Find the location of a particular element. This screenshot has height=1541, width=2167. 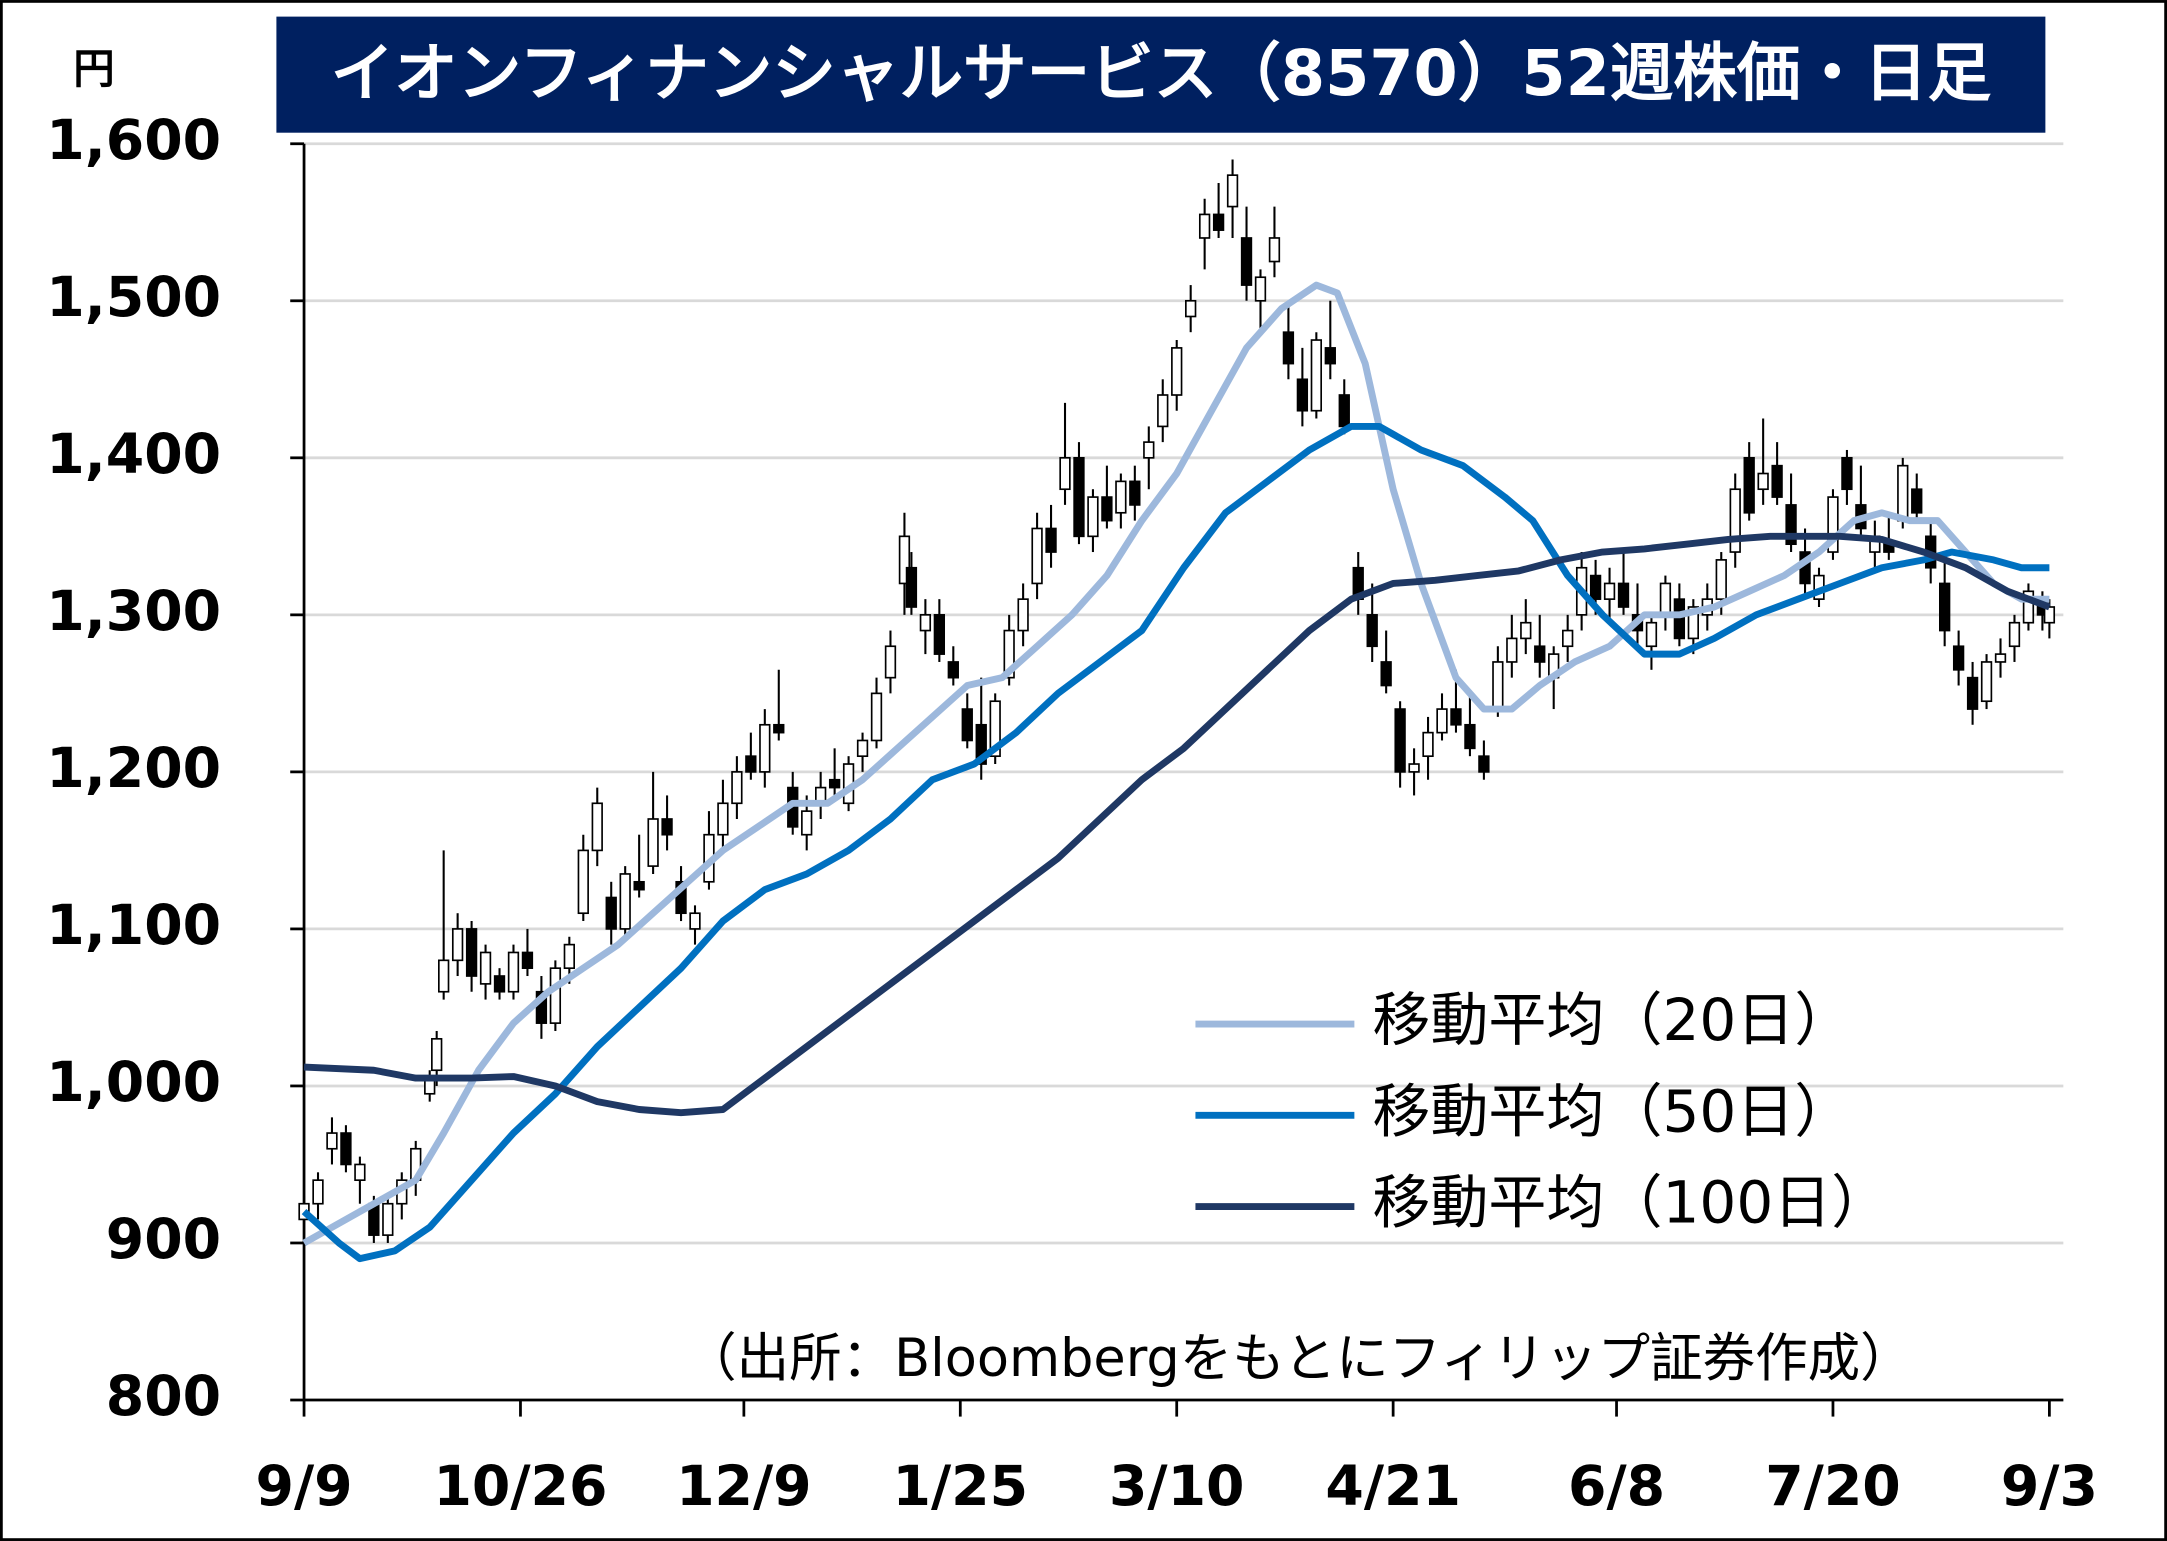

x-tick-label: 10/26 is located at coordinates (520, 1487).